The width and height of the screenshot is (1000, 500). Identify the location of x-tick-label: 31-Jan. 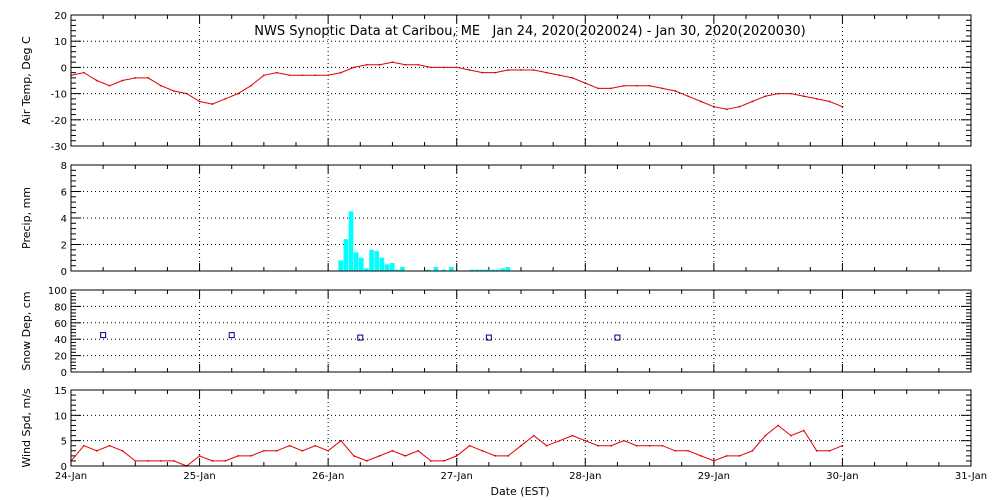
(971, 476).